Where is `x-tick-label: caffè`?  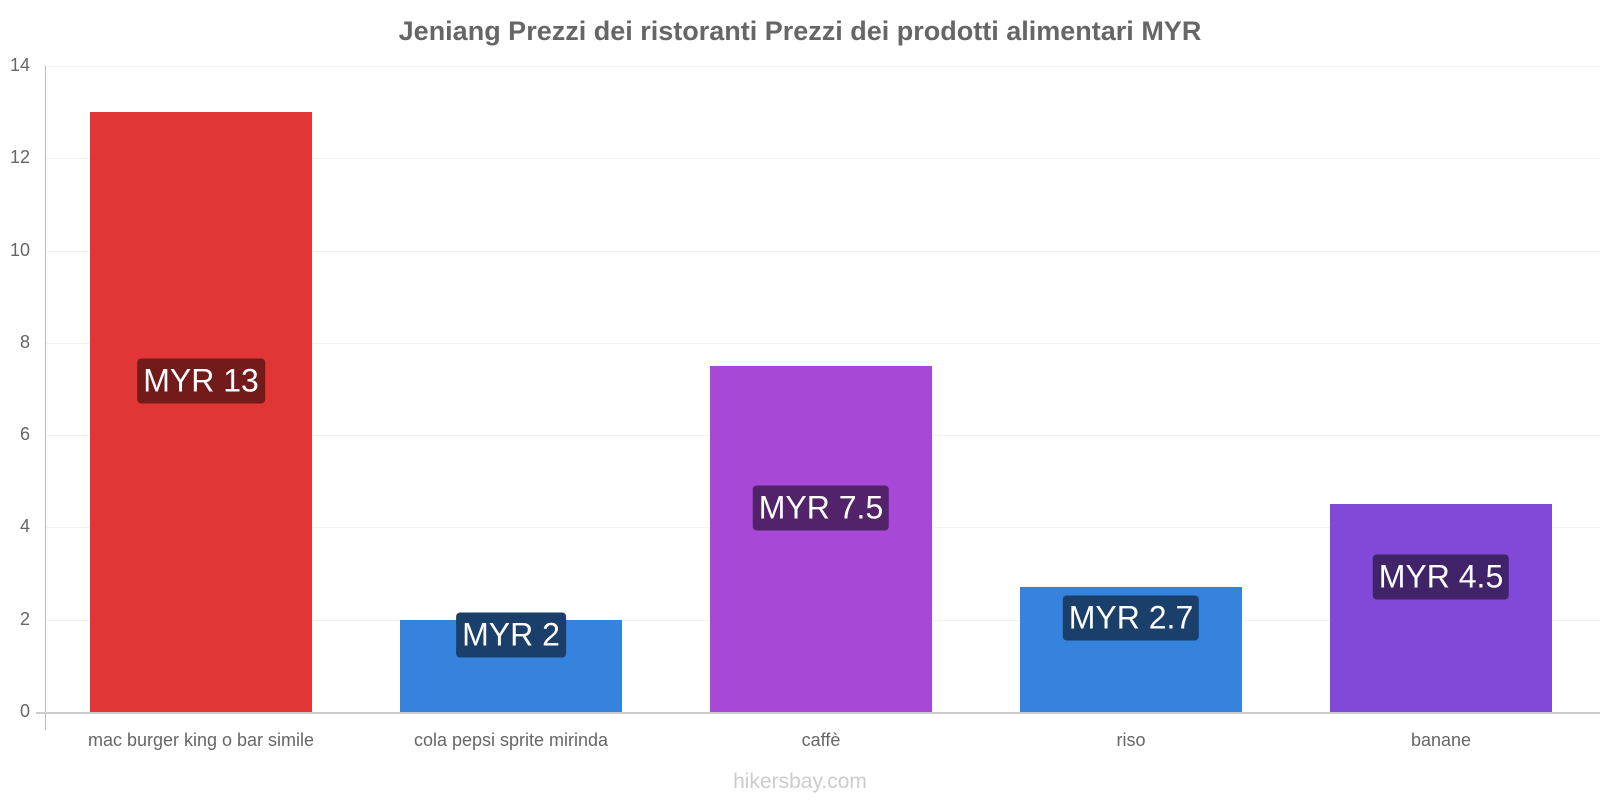 x-tick-label: caffè is located at coordinates (821, 740).